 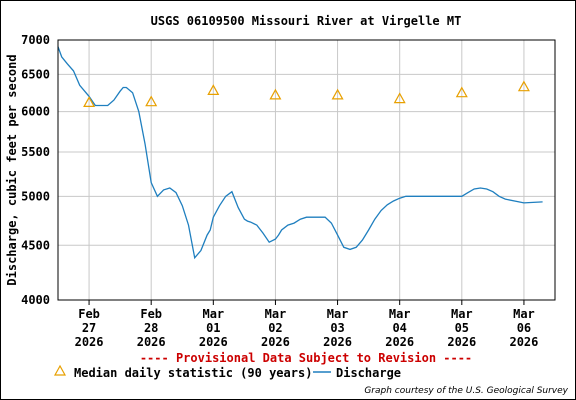 I want to click on legend-median-marker, so click(x=60, y=370).